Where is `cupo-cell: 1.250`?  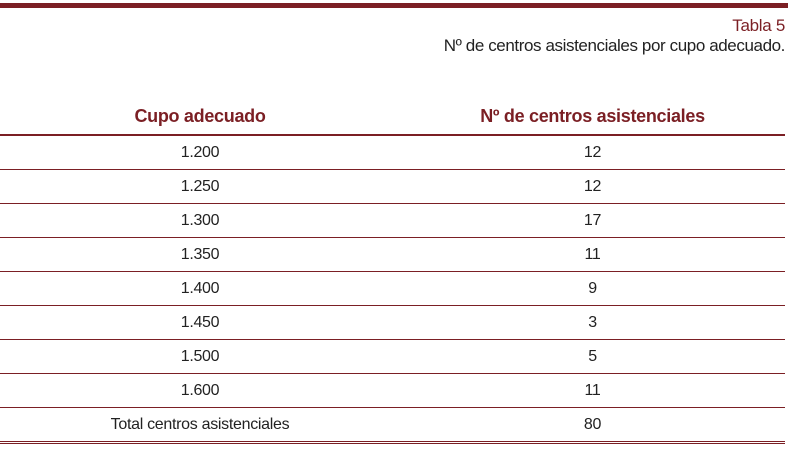 cupo-cell: 1.250 is located at coordinates (200, 186).